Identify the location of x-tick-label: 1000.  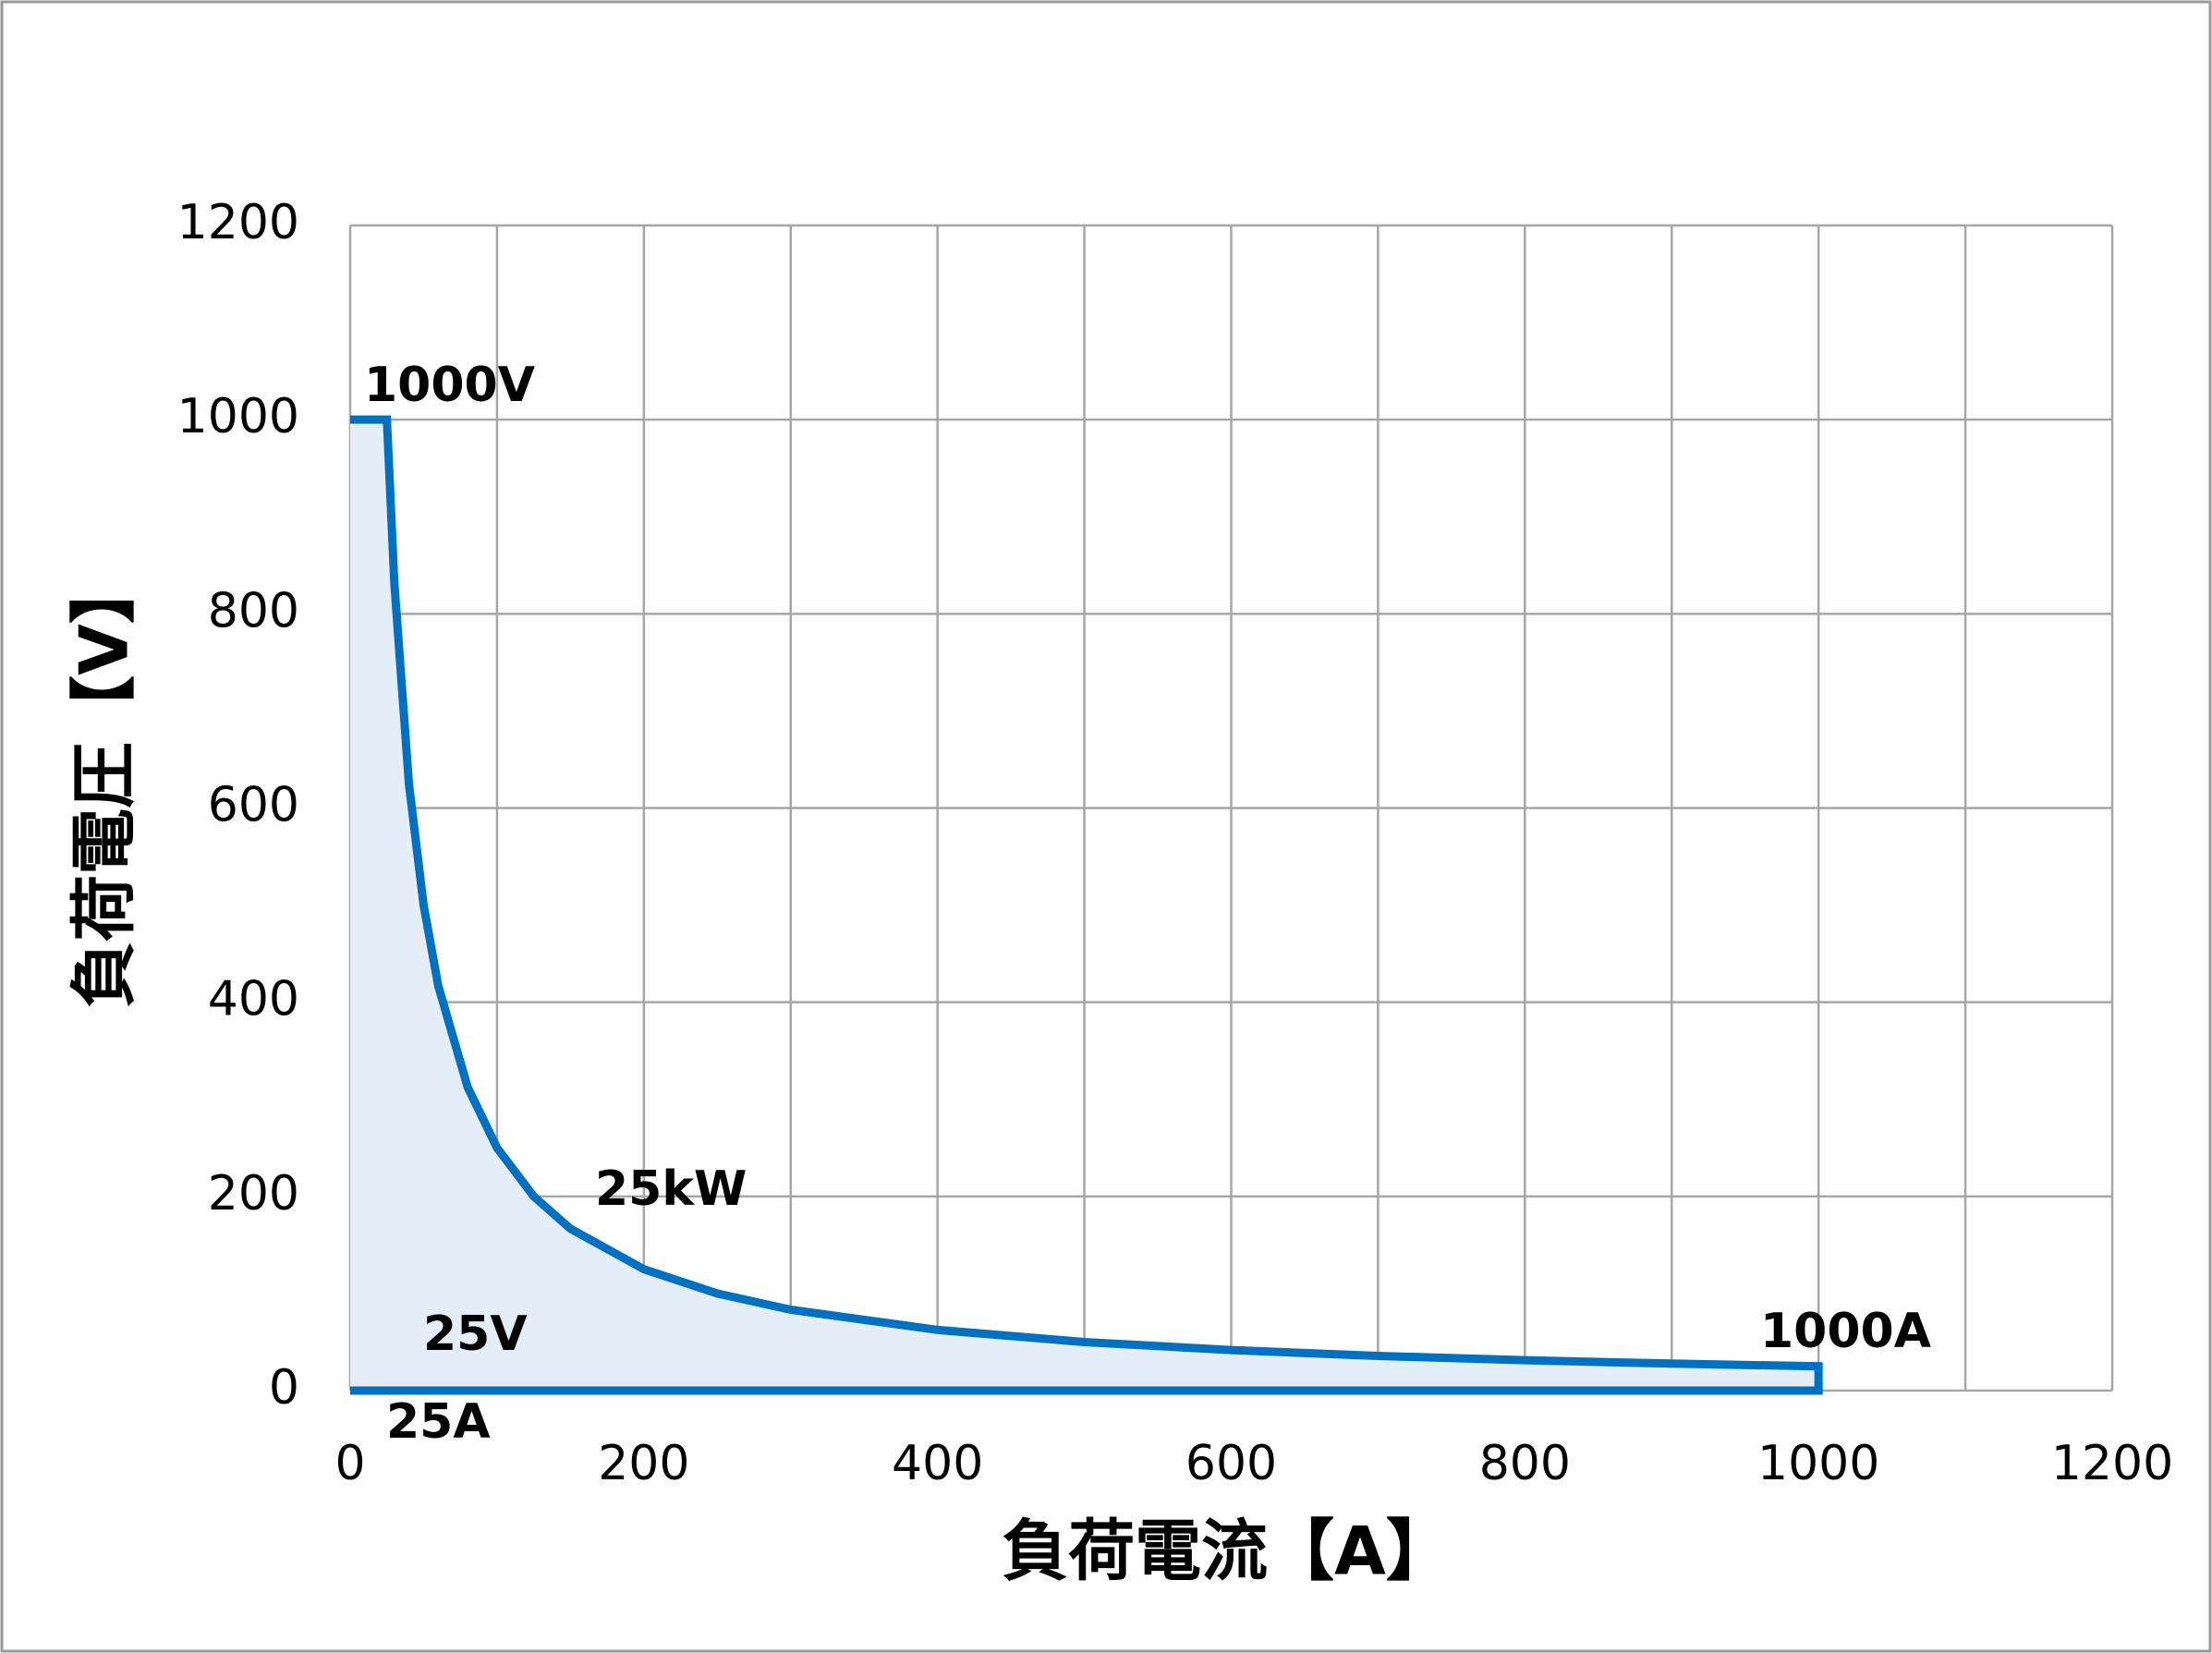
(1818, 1463).